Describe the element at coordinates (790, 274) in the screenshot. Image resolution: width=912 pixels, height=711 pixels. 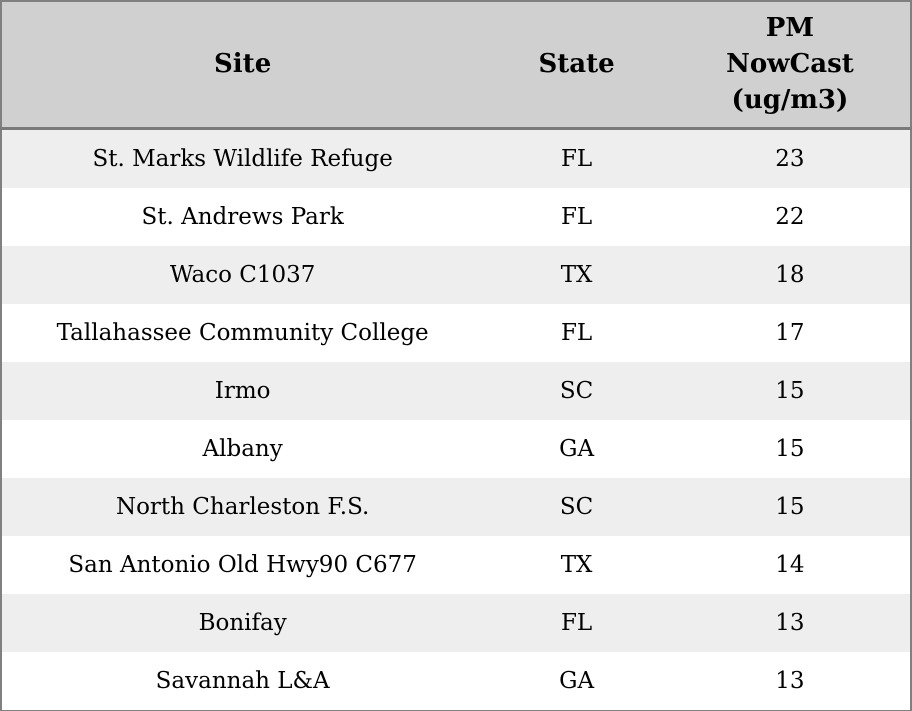
I see `cell-pm: 18` at that location.